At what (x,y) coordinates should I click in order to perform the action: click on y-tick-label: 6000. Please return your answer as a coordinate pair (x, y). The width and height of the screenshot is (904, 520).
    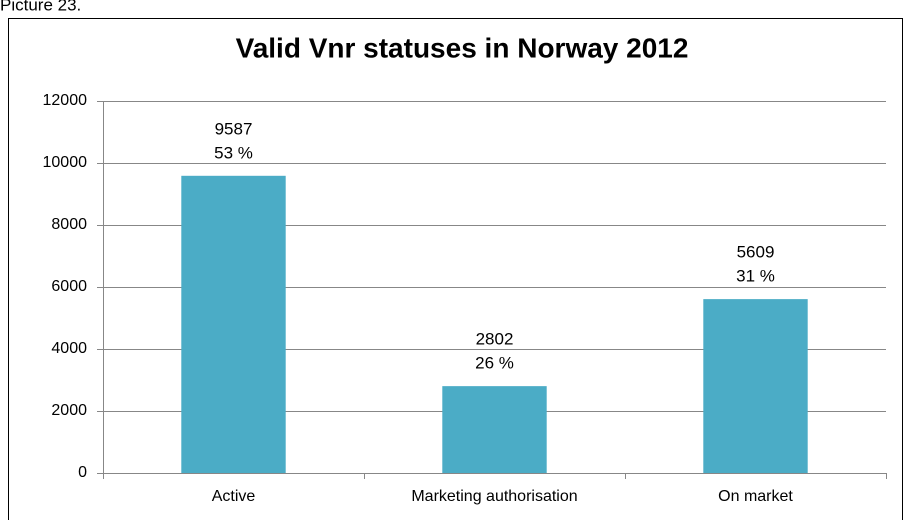
    Looking at the image, I should click on (69, 286).